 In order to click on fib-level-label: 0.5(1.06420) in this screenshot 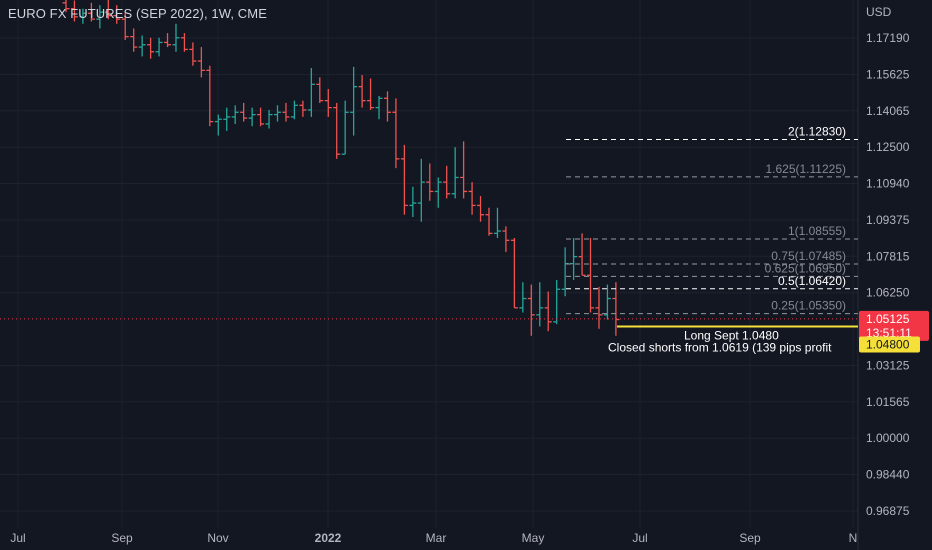, I will do `click(812, 281)`.